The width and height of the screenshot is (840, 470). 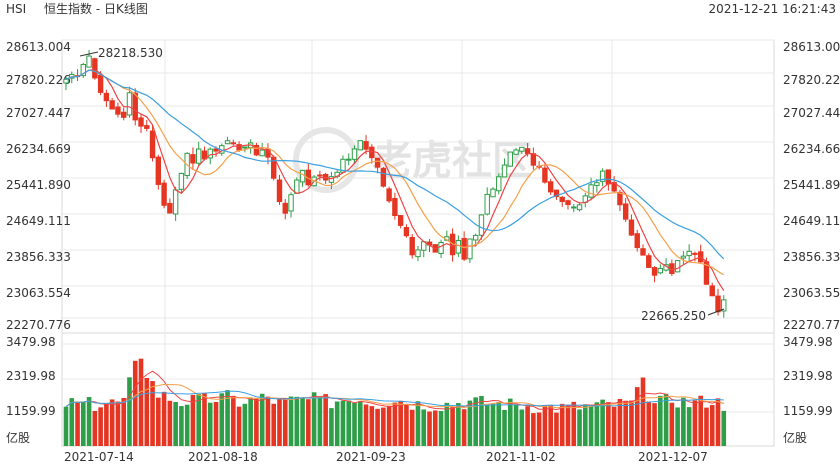 I want to click on volume-ma20-line, so click(x=394, y=399).